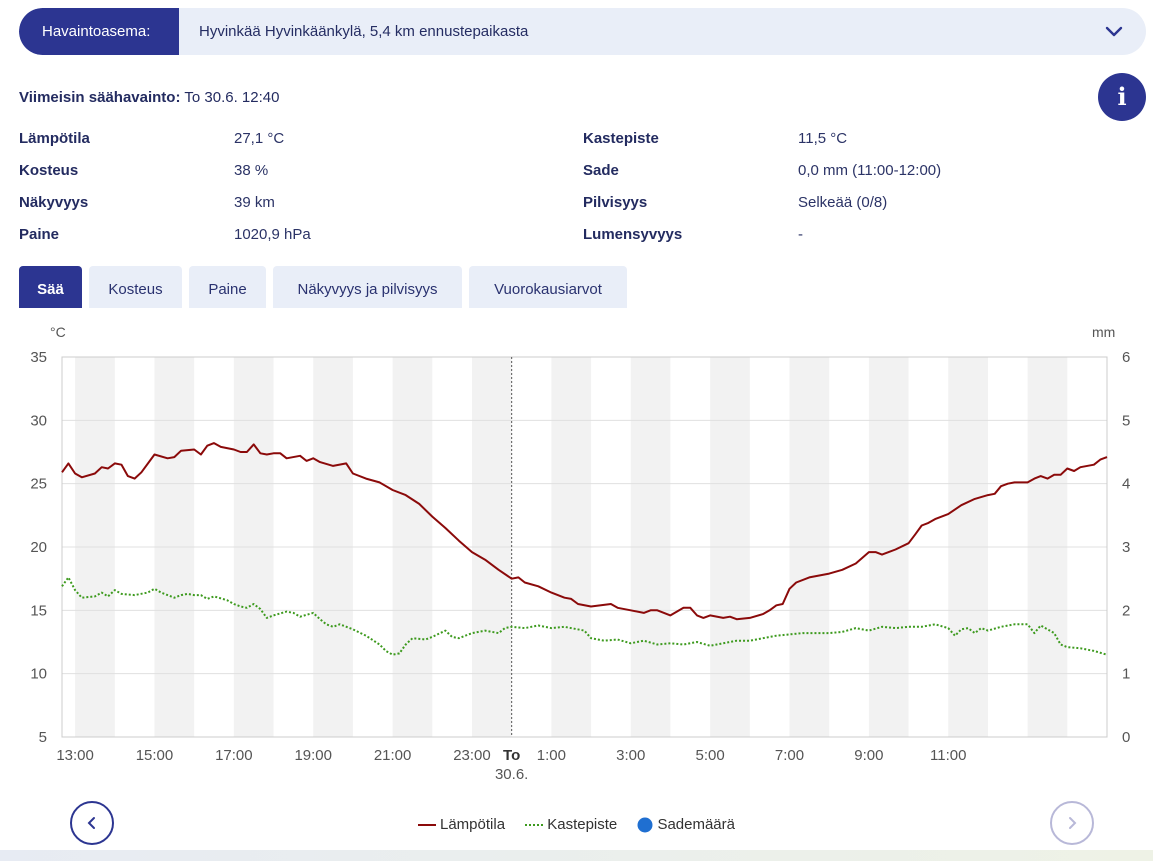  Describe the element at coordinates (789, 755) in the screenshot. I see `x-tick-label: 7:00` at that location.